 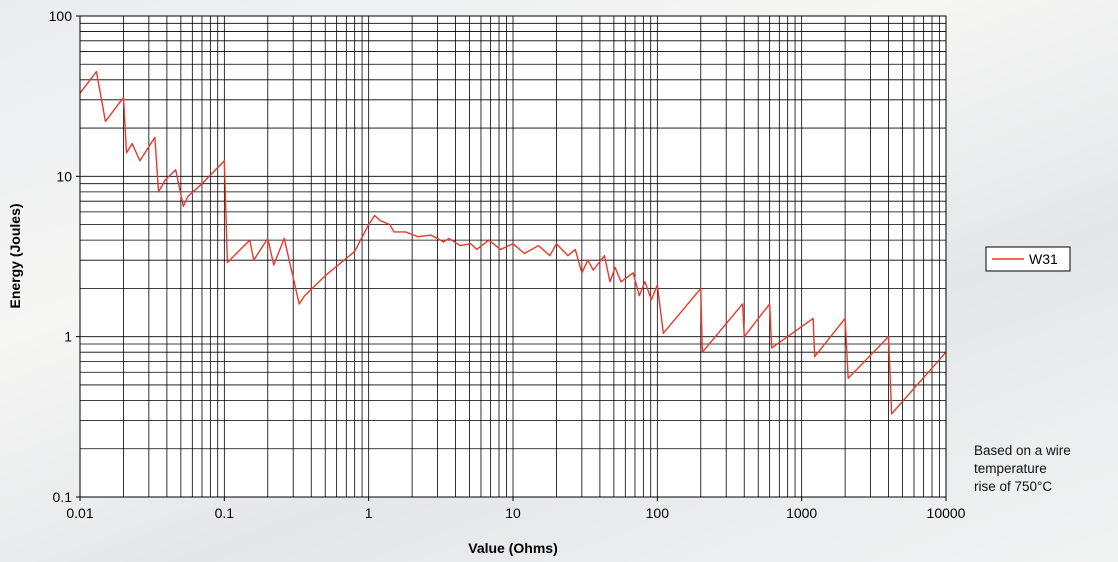 What do you see at coordinates (1043, 259) in the screenshot?
I see `legend-label-w31: W31` at bounding box center [1043, 259].